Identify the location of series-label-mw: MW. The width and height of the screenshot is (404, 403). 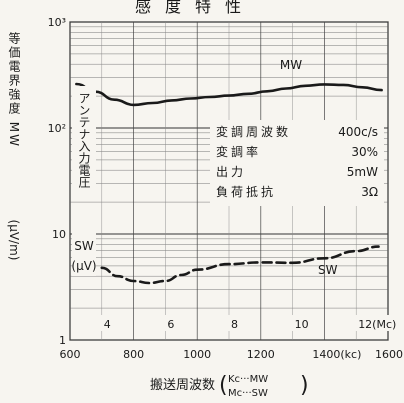
(291, 65).